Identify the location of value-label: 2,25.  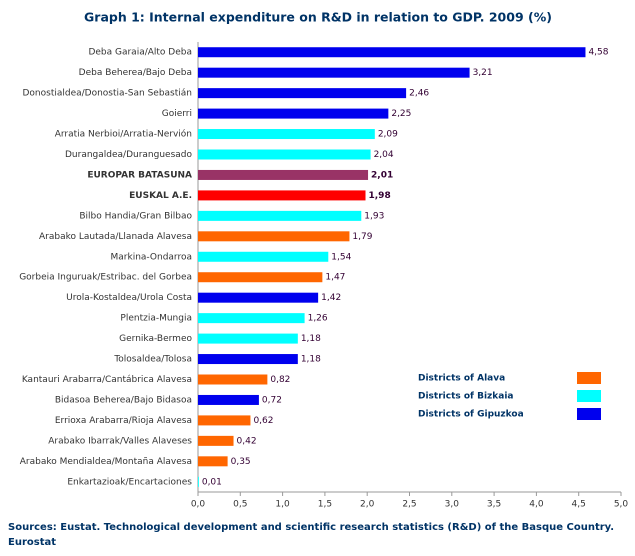
(401, 114).